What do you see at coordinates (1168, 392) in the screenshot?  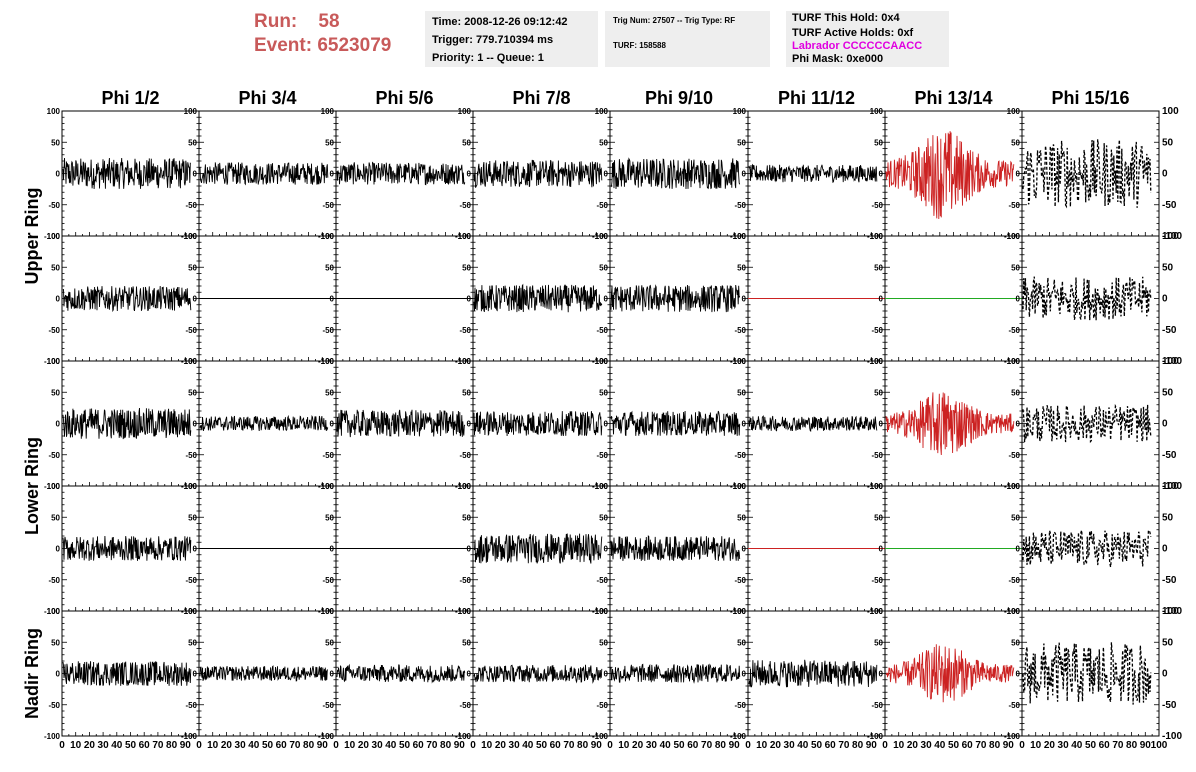 I see `y-tick-label-right: 50` at bounding box center [1168, 392].